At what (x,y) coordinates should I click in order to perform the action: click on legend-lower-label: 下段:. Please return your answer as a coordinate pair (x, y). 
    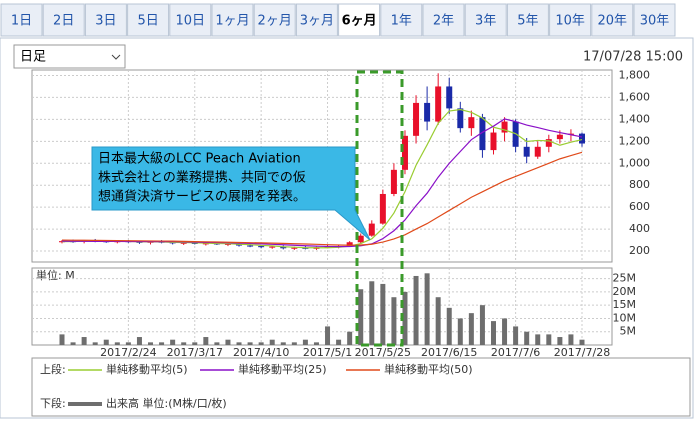
    Looking at the image, I should click on (53, 403).